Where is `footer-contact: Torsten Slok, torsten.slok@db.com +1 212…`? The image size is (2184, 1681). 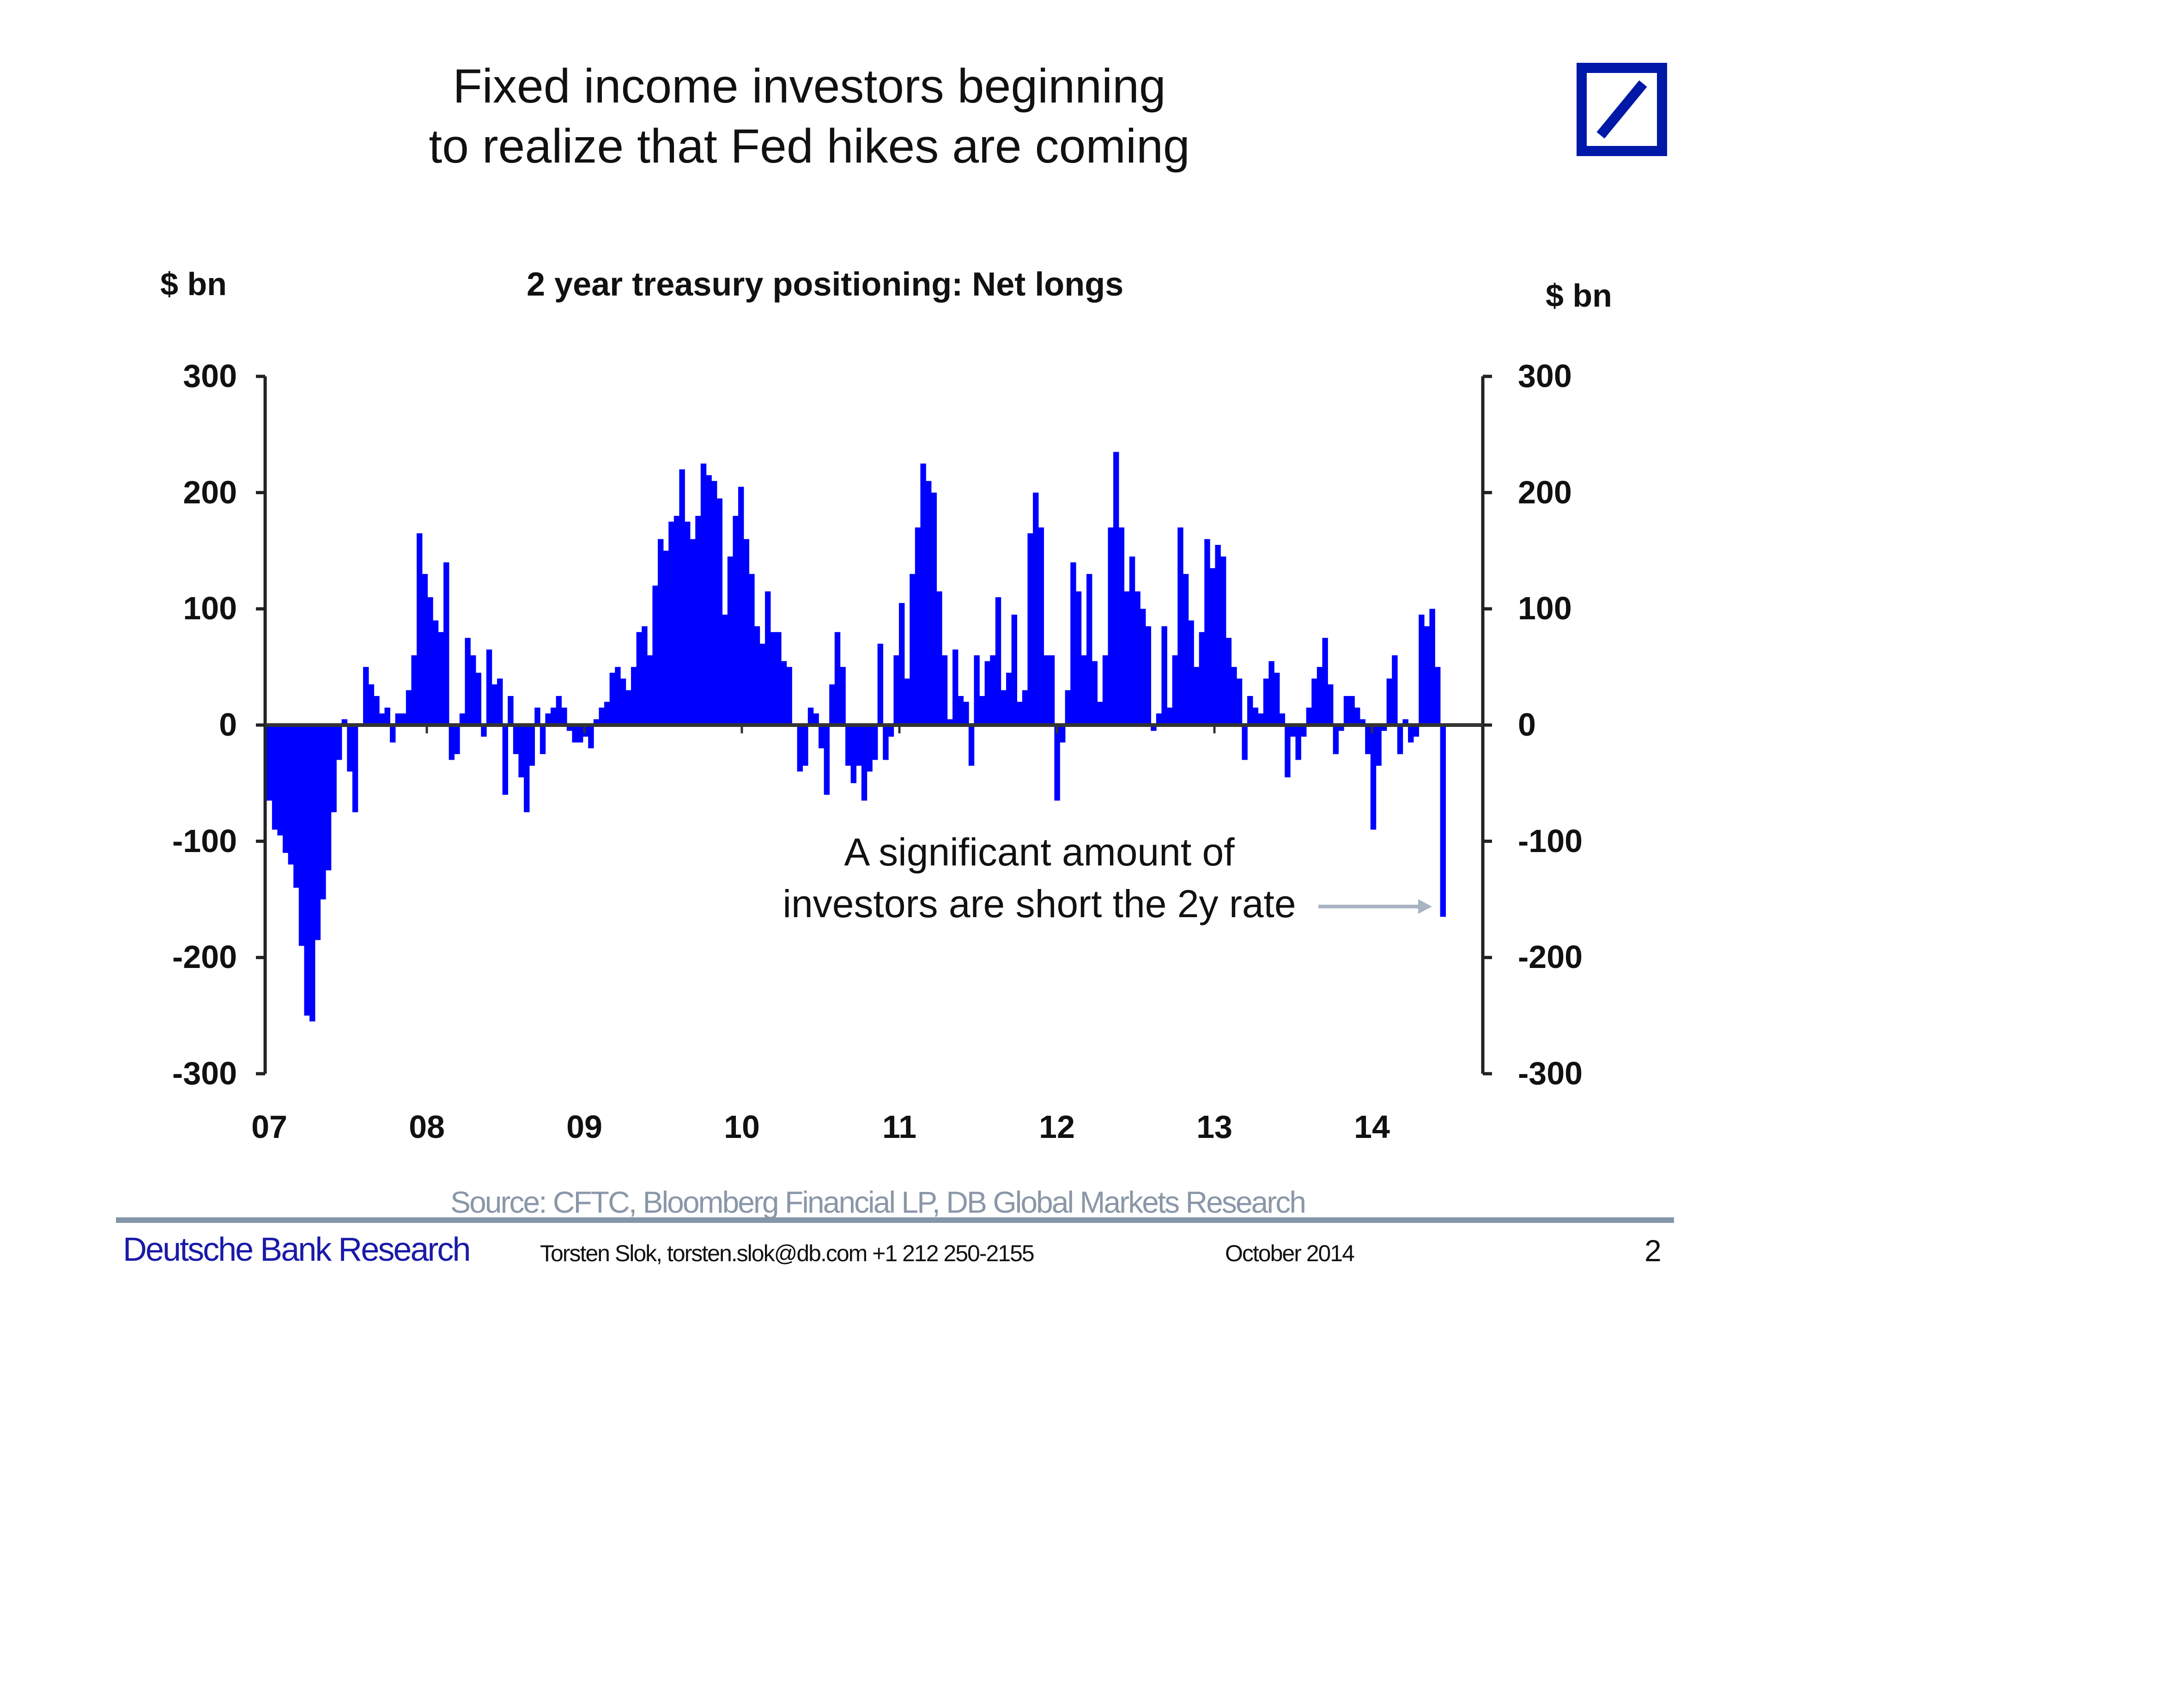 footer-contact: Torsten Slok, torsten.slok@db.com +1 212… is located at coordinates (787, 1253).